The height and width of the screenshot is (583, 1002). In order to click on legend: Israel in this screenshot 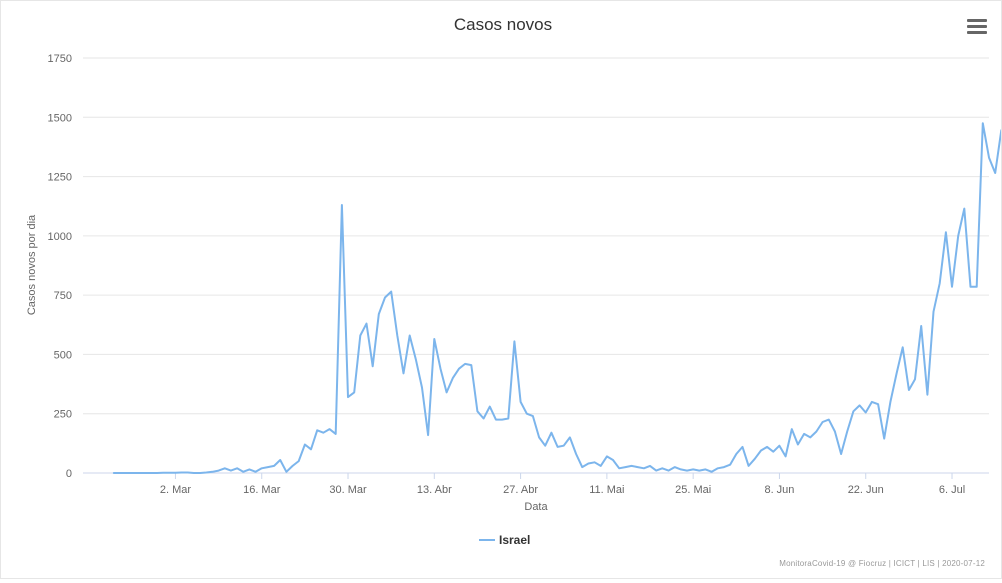, I will do `click(504, 540)`.